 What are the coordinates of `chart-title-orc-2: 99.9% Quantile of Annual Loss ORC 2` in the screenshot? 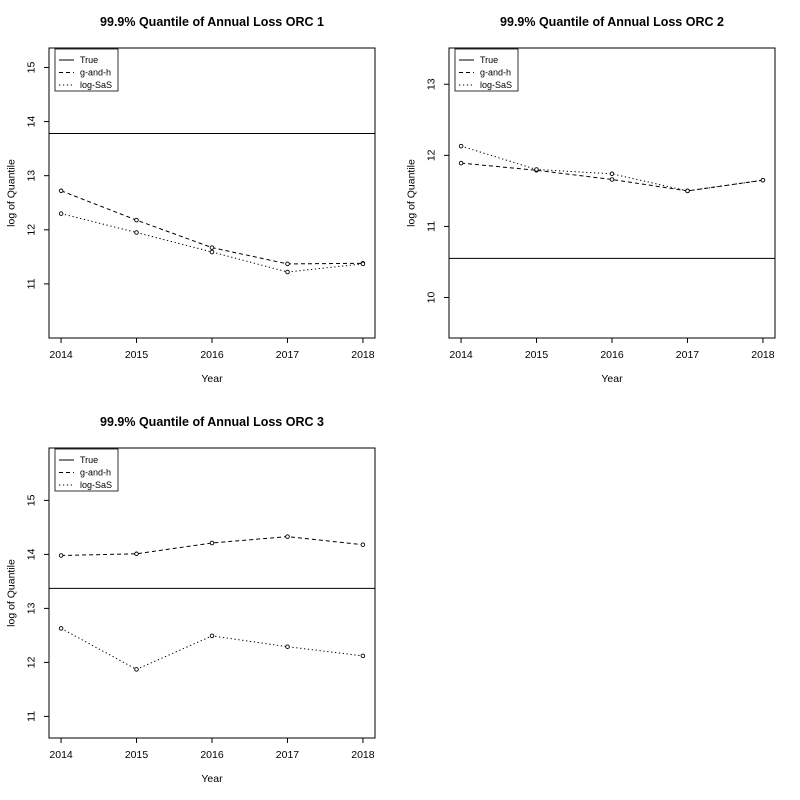 It's located at (612, 22).